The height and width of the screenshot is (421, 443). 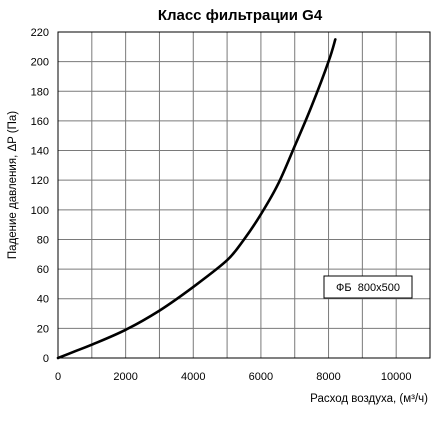 What do you see at coordinates (40, 33) in the screenshot?
I see `y-tick-label: 220` at bounding box center [40, 33].